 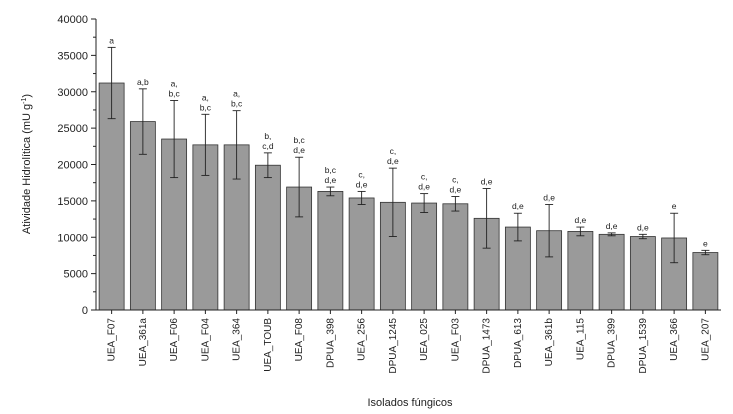 What do you see at coordinates (393, 346) in the screenshot?
I see `x-tick-label: DPUA_1245` at bounding box center [393, 346].